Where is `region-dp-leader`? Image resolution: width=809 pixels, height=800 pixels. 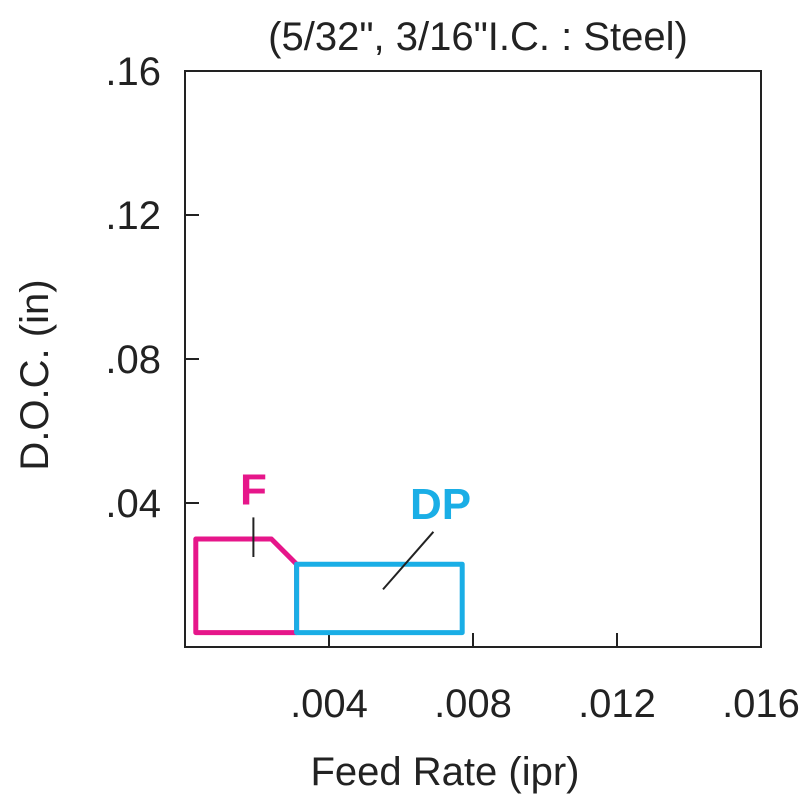 region-dp-leader is located at coordinates (408, 561).